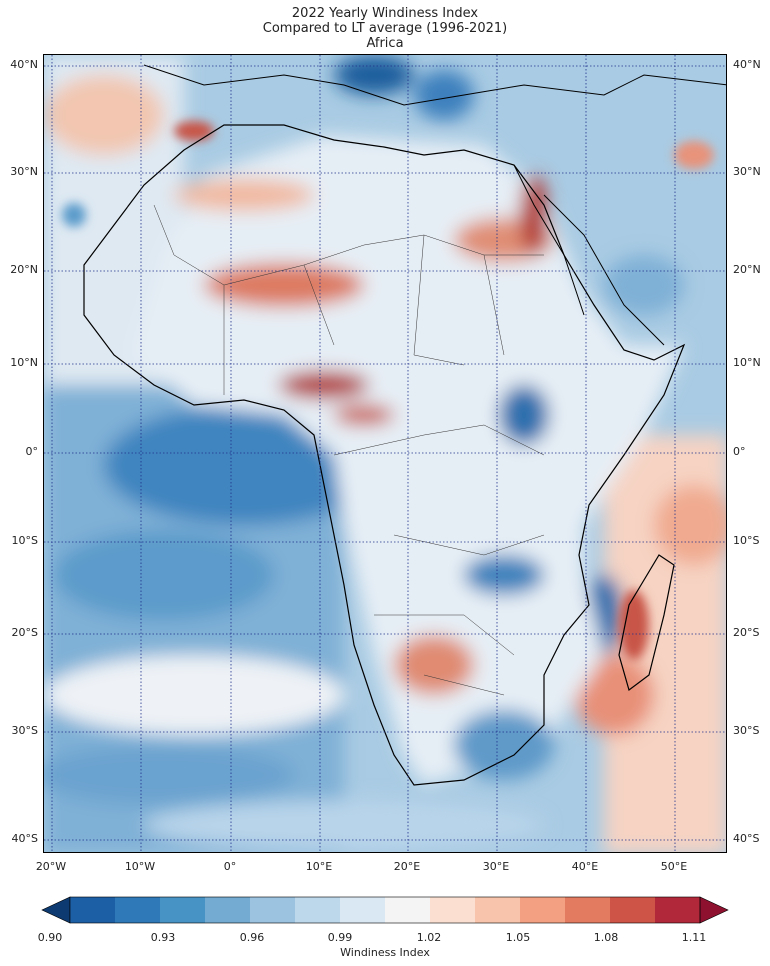  What do you see at coordinates (51, 866) in the screenshot?
I see `lon-label: 20°W` at bounding box center [51, 866].